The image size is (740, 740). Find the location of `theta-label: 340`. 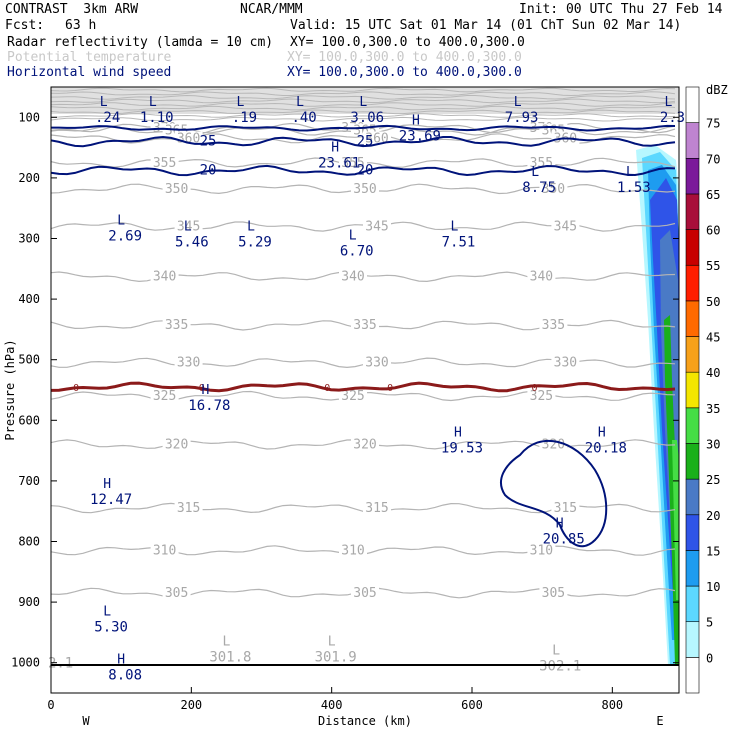

theta-label: 340 is located at coordinates (352, 277).